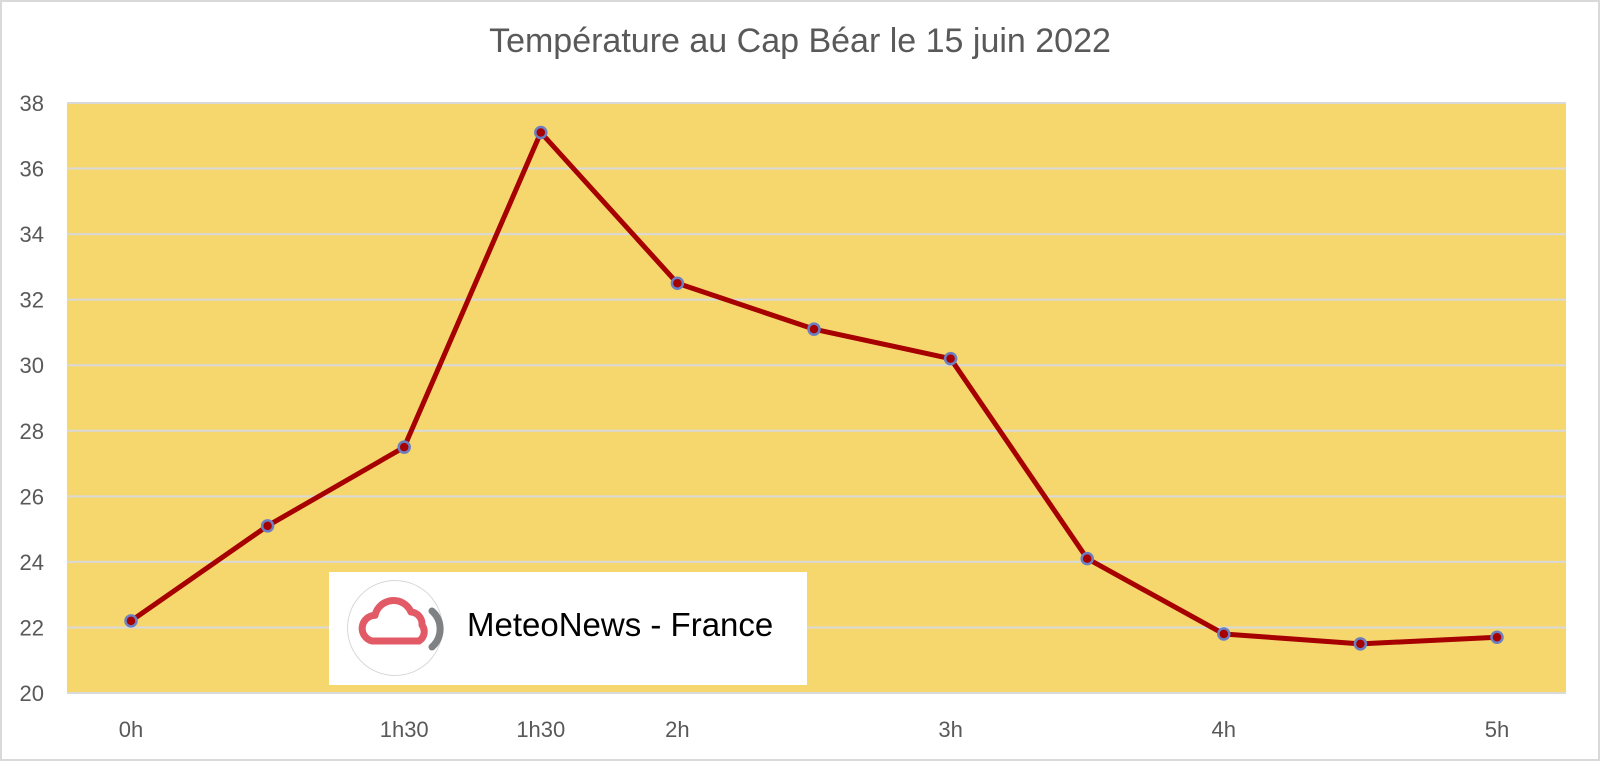  Describe the element at coordinates (32, 169) in the screenshot. I see `y-tick-label: 36` at that location.